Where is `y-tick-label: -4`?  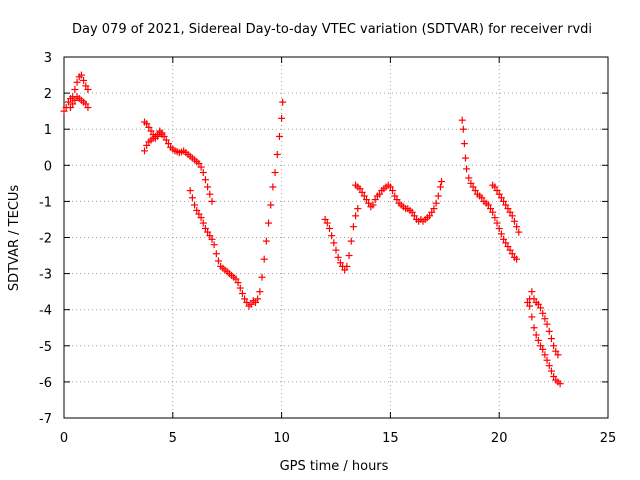
y-tick-label: -4 is located at coordinates (45, 311).